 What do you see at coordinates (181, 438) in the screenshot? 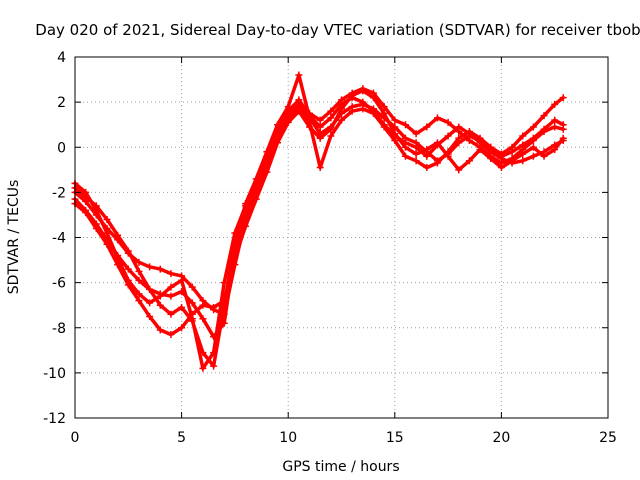
I see `x-tick-label: 5` at bounding box center [181, 438].